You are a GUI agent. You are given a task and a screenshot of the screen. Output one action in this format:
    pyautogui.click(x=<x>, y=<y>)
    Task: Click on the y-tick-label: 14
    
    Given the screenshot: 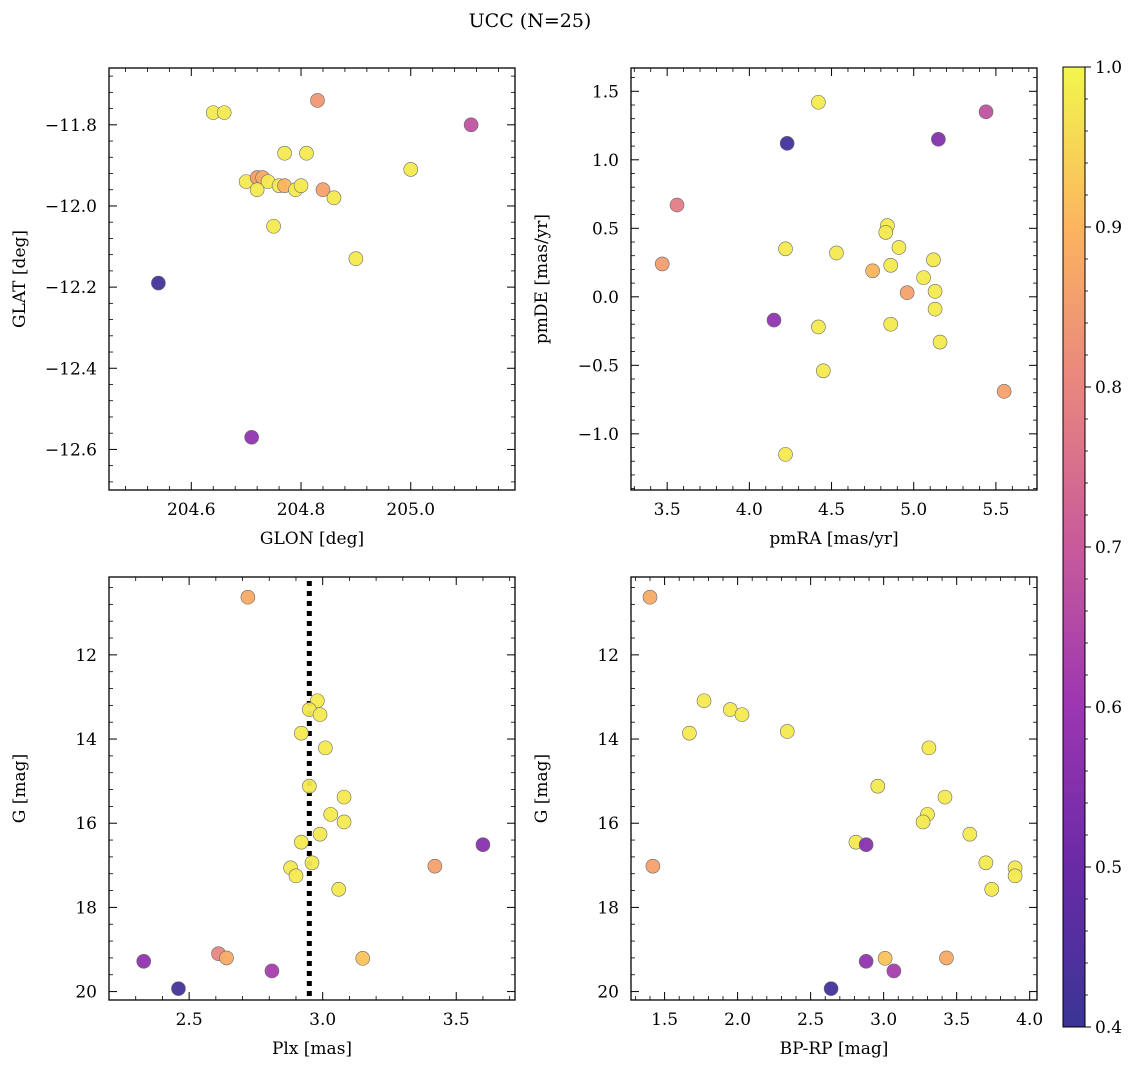 What is the action you would take?
    pyautogui.click(x=608, y=740)
    